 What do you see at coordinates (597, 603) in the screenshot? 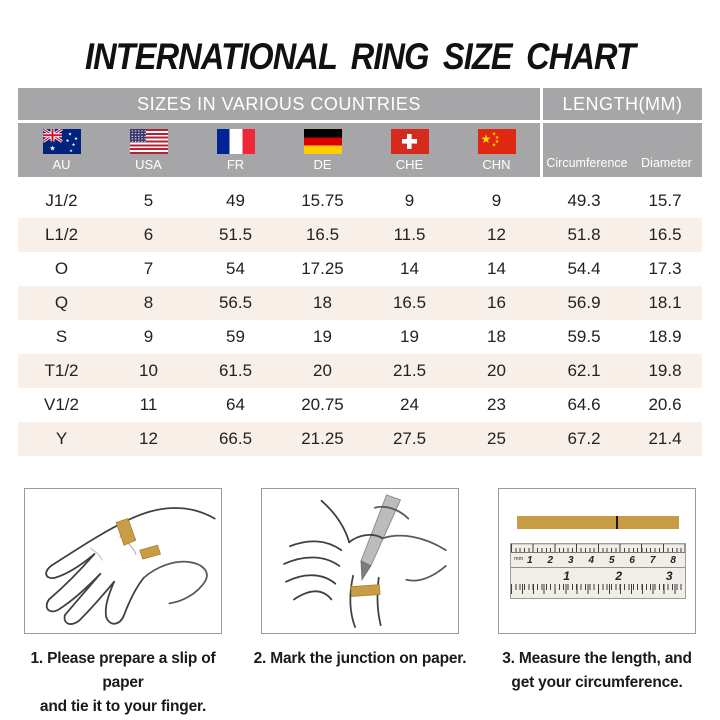
I see `step-3: mm 1 2 3 4 5 6 7 8 1 2 3` at bounding box center [597, 603].